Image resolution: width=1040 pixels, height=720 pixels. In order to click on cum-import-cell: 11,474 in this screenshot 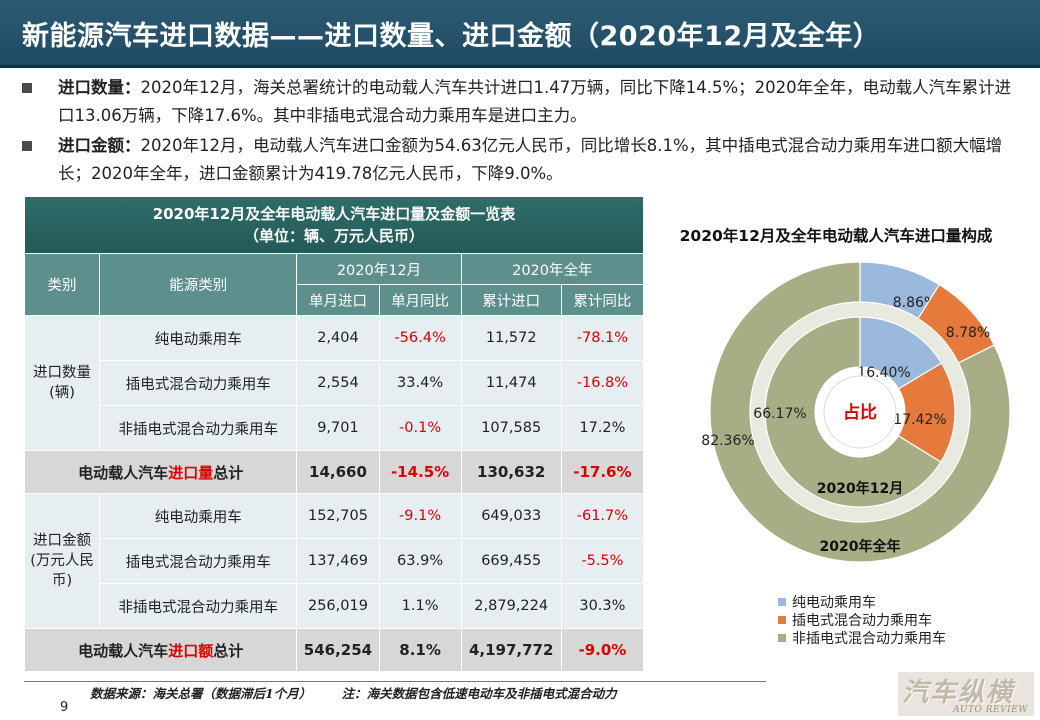, I will do `click(511, 383)`.